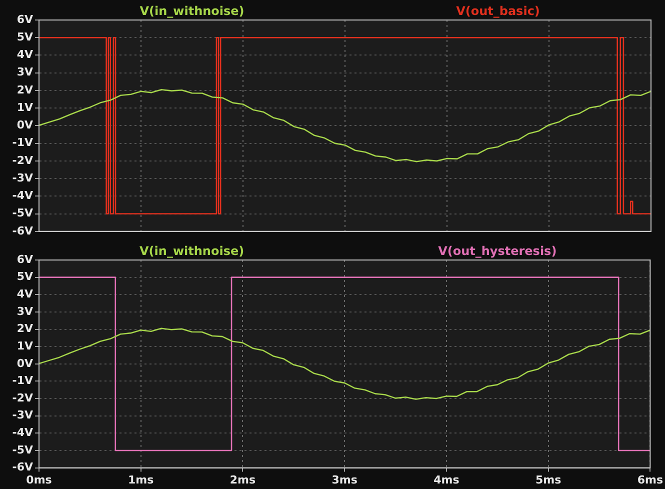 This screenshot has width=665, height=489. Describe the element at coordinates (498, 11) in the screenshot. I see `series-label: V(out_basic)` at that location.